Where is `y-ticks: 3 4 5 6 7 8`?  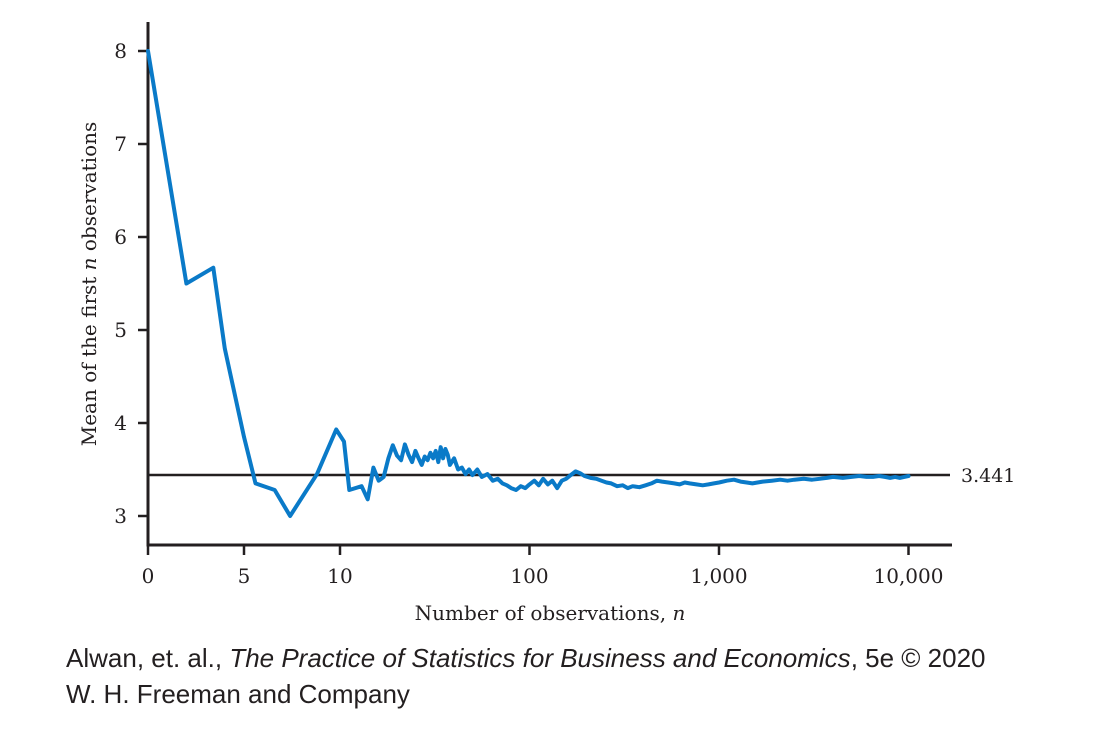
y-ticks: 3 4 5 6 7 8 is located at coordinates (131, 283).